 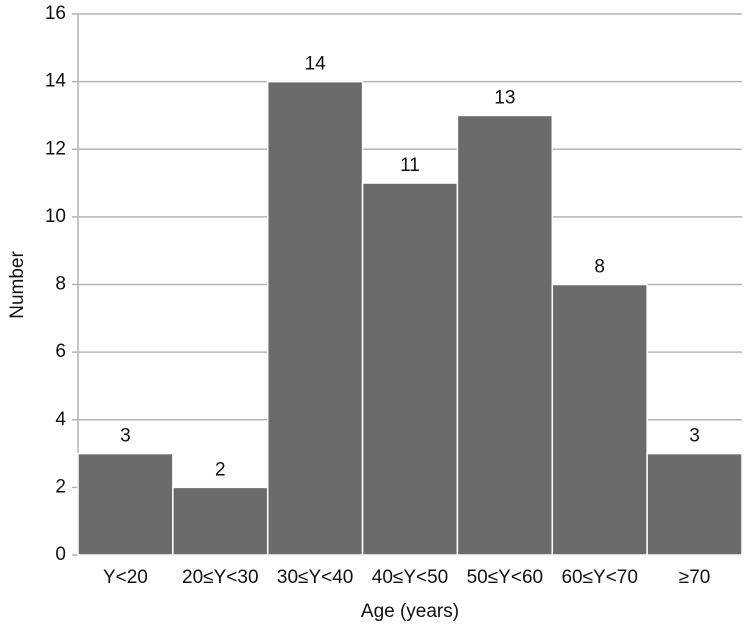 What do you see at coordinates (55, 216) in the screenshot?
I see `y-tick-label: 10` at bounding box center [55, 216].